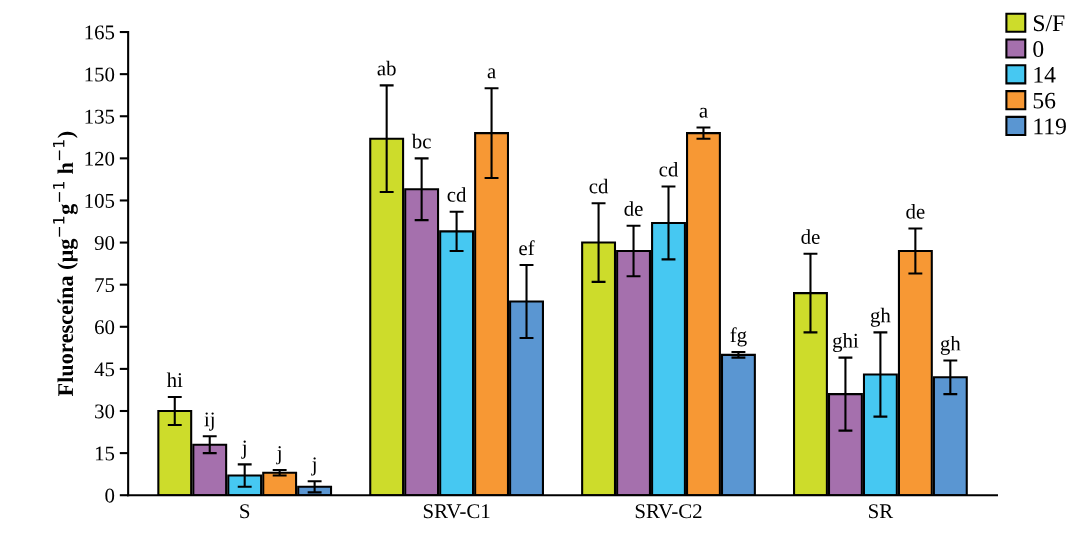 This screenshot has height=543, width=1086. Describe the element at coordinates (105, 411) in the screenshot. I see `y-tick-label: 30` at that location.